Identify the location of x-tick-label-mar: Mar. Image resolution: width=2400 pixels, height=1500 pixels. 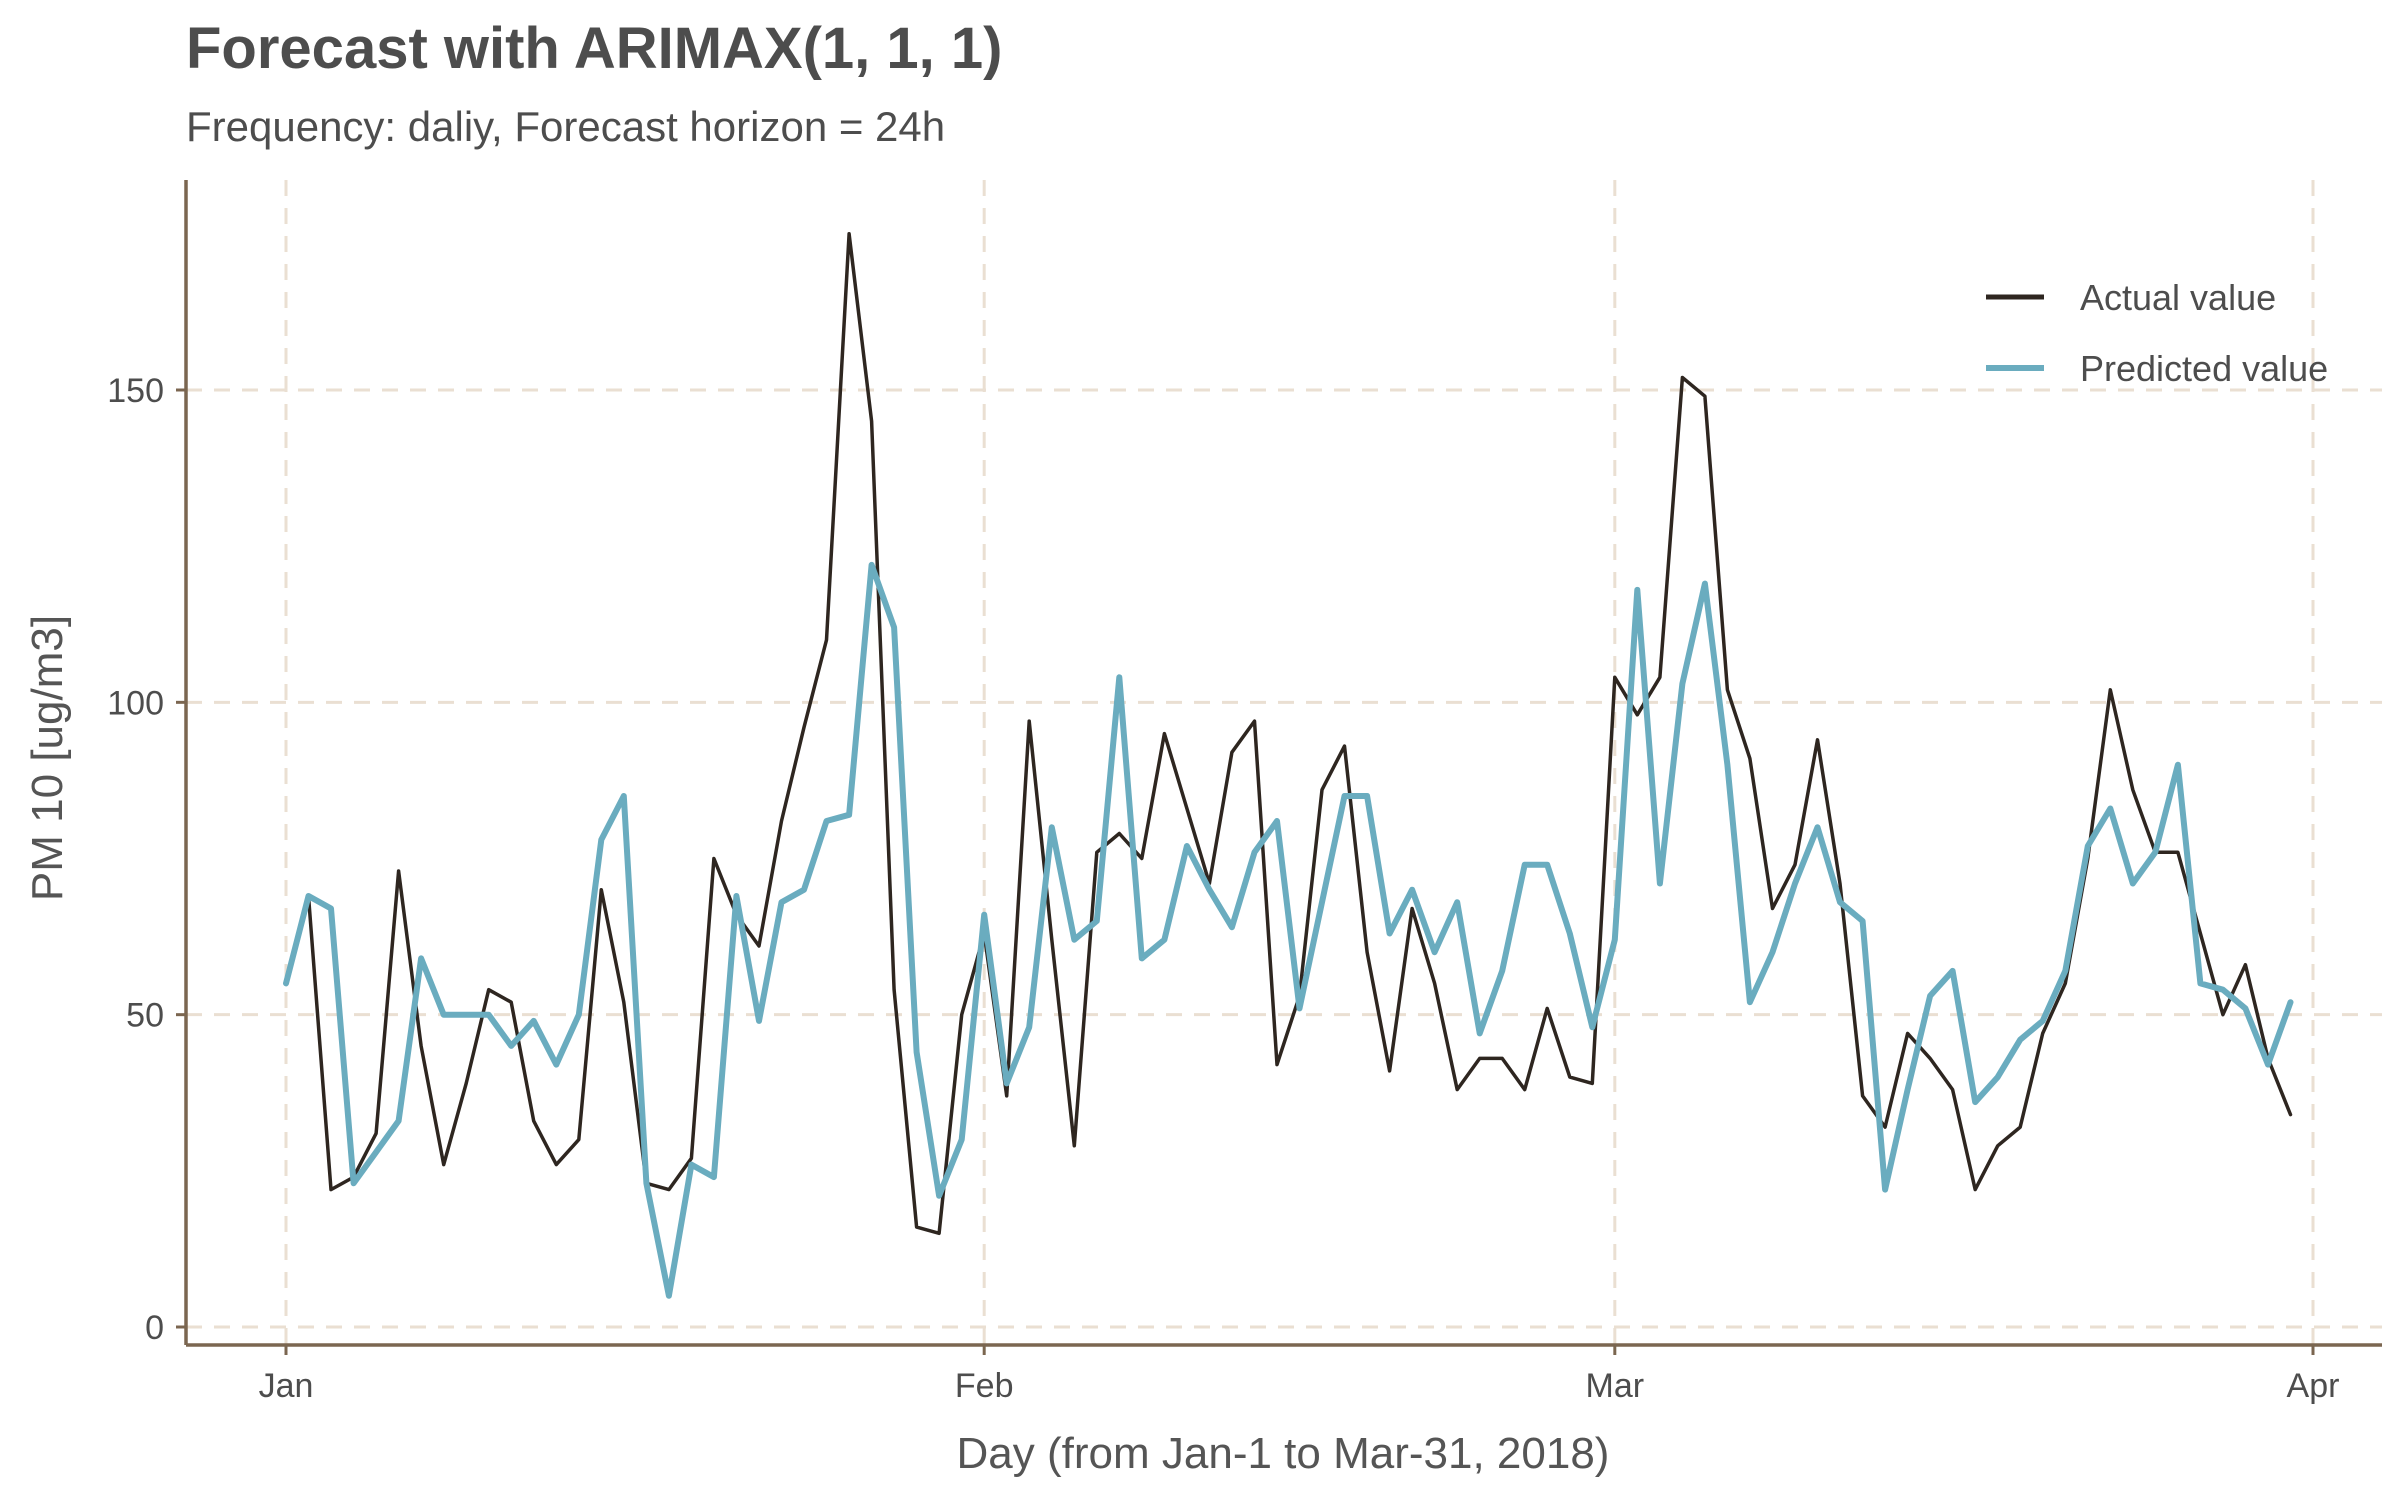
(1615, 1386).